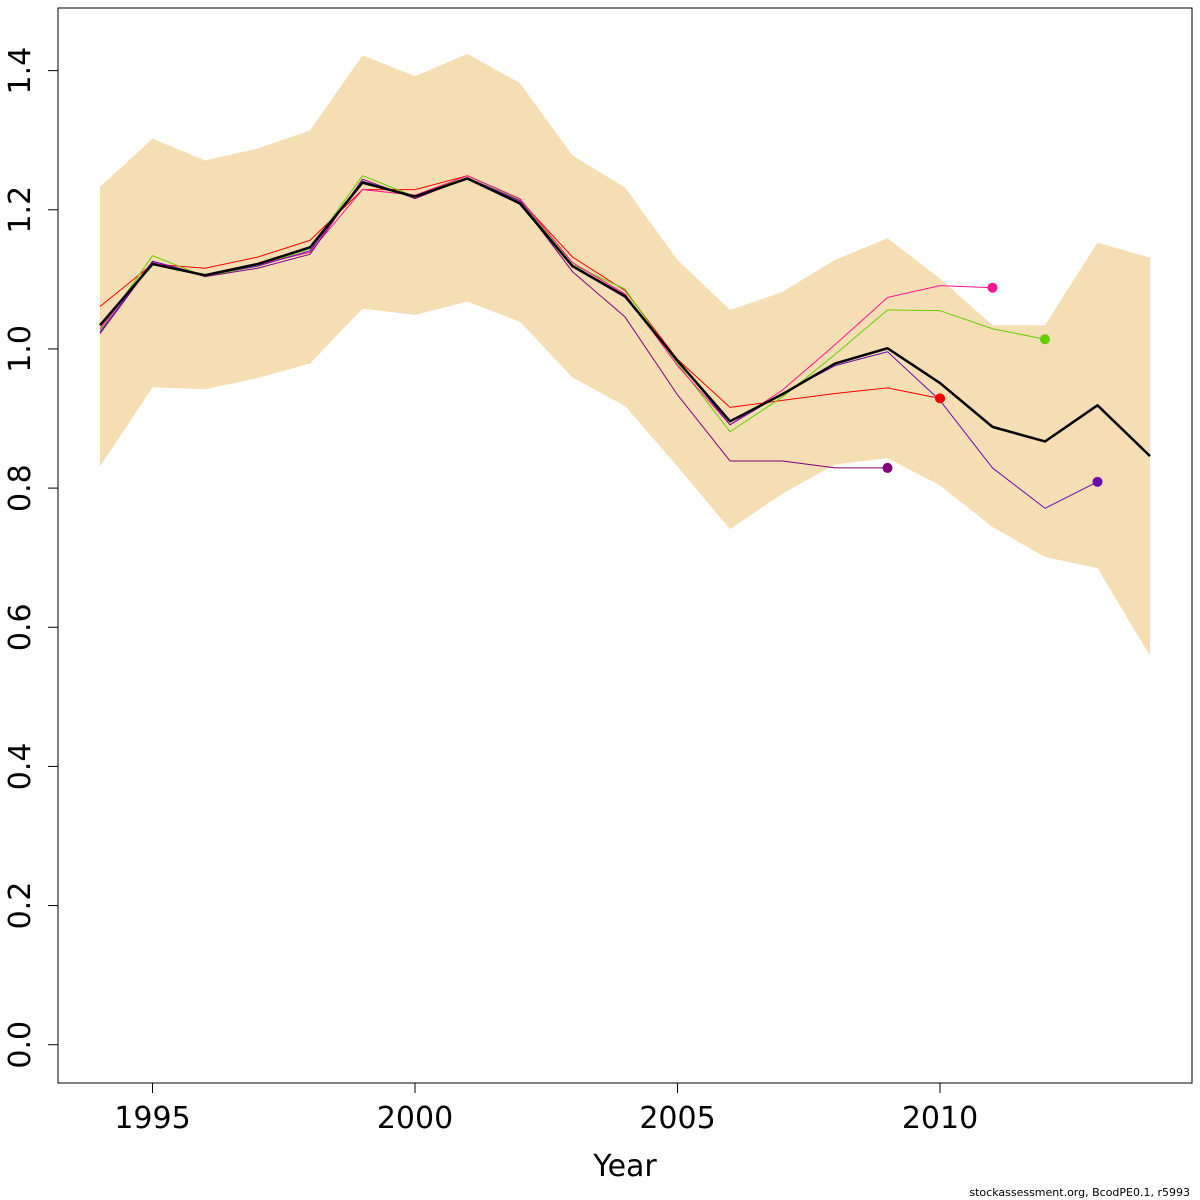 This screenshot has height=1200, width=1200. I want to click on y-tick-label: 0.4, so click(20, 767).